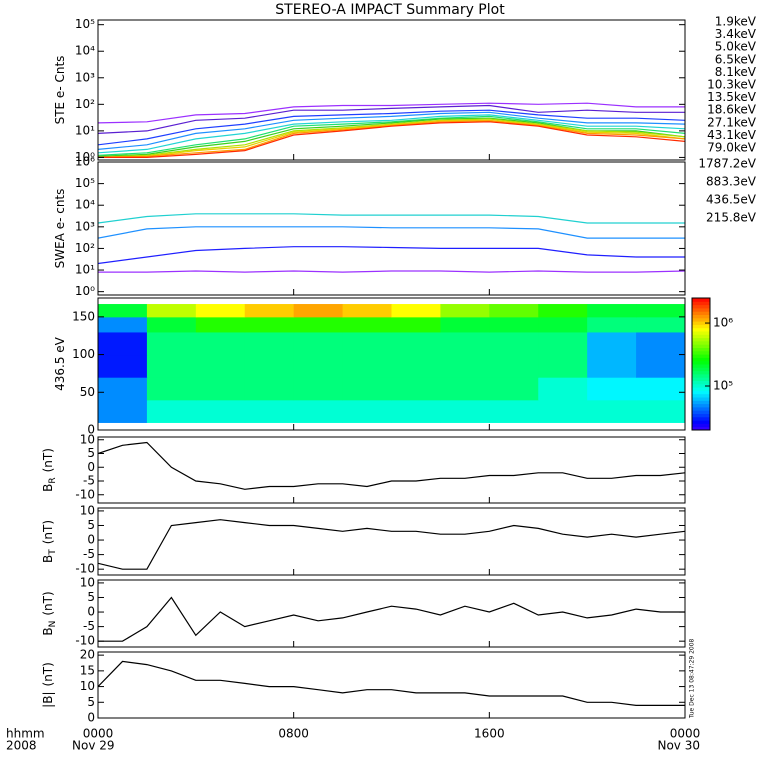 This screenshot has width=780, height=780. I want to click on y-label-sub: R, so click(53, 480).